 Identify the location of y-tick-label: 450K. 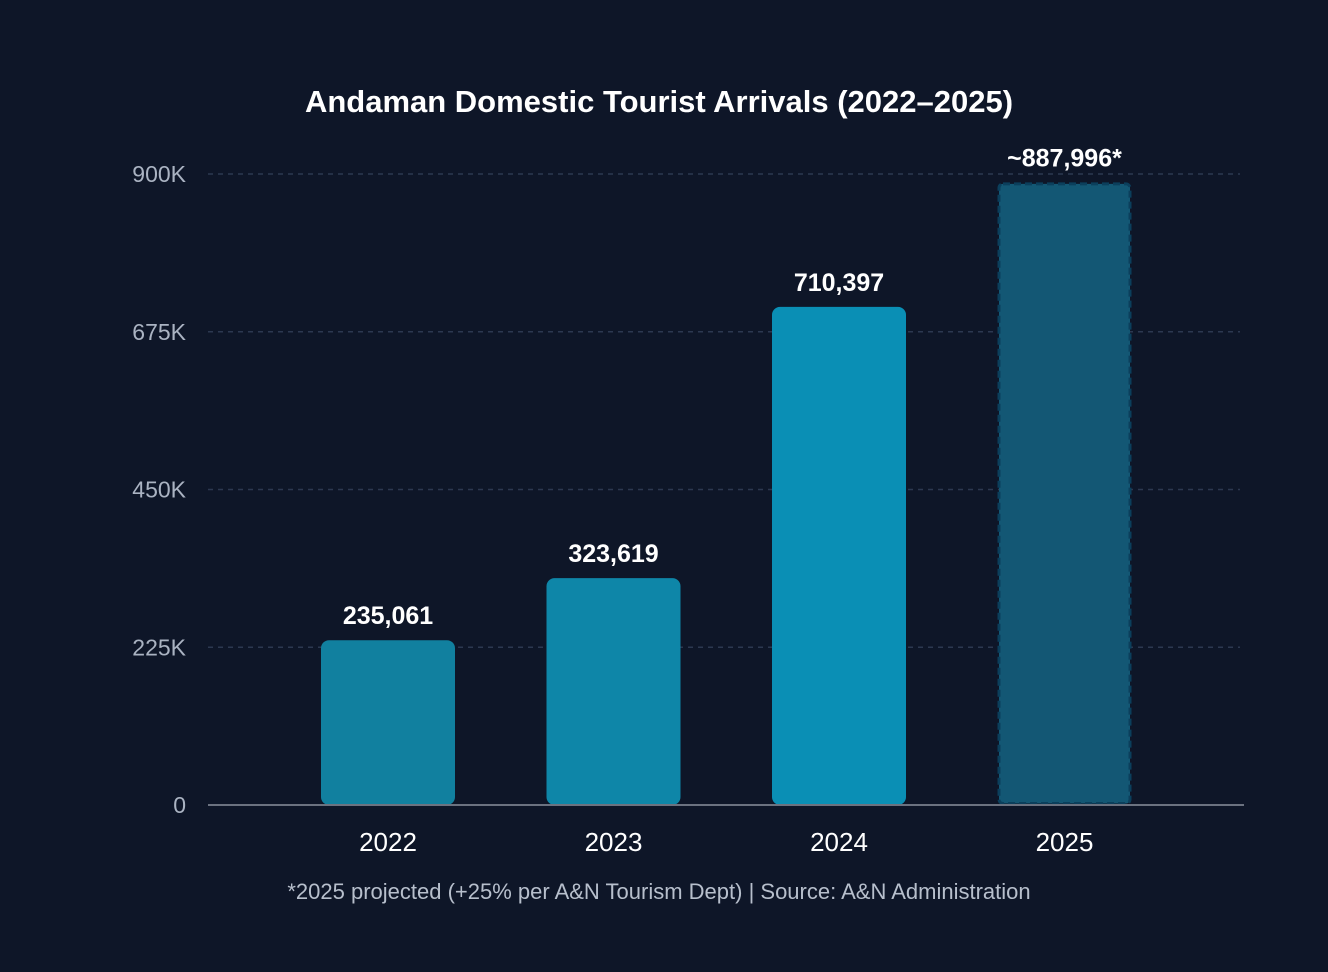
(159, 490).